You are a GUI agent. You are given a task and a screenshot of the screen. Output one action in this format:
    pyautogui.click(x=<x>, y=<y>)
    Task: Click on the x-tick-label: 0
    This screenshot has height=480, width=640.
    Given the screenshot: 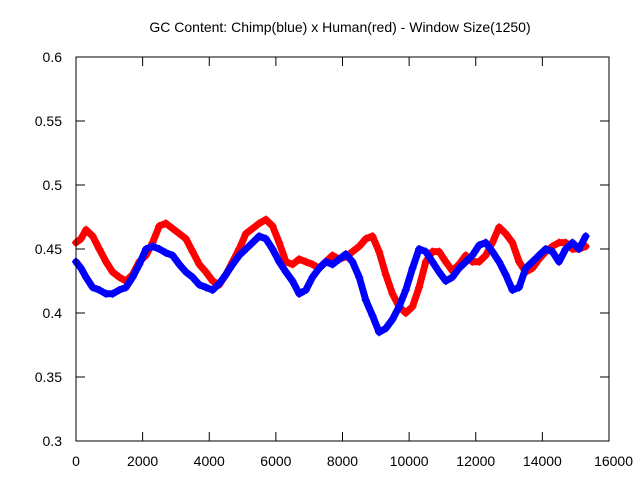 What is the action you would take?
    pyautogui.click(x=76, y=461)
    